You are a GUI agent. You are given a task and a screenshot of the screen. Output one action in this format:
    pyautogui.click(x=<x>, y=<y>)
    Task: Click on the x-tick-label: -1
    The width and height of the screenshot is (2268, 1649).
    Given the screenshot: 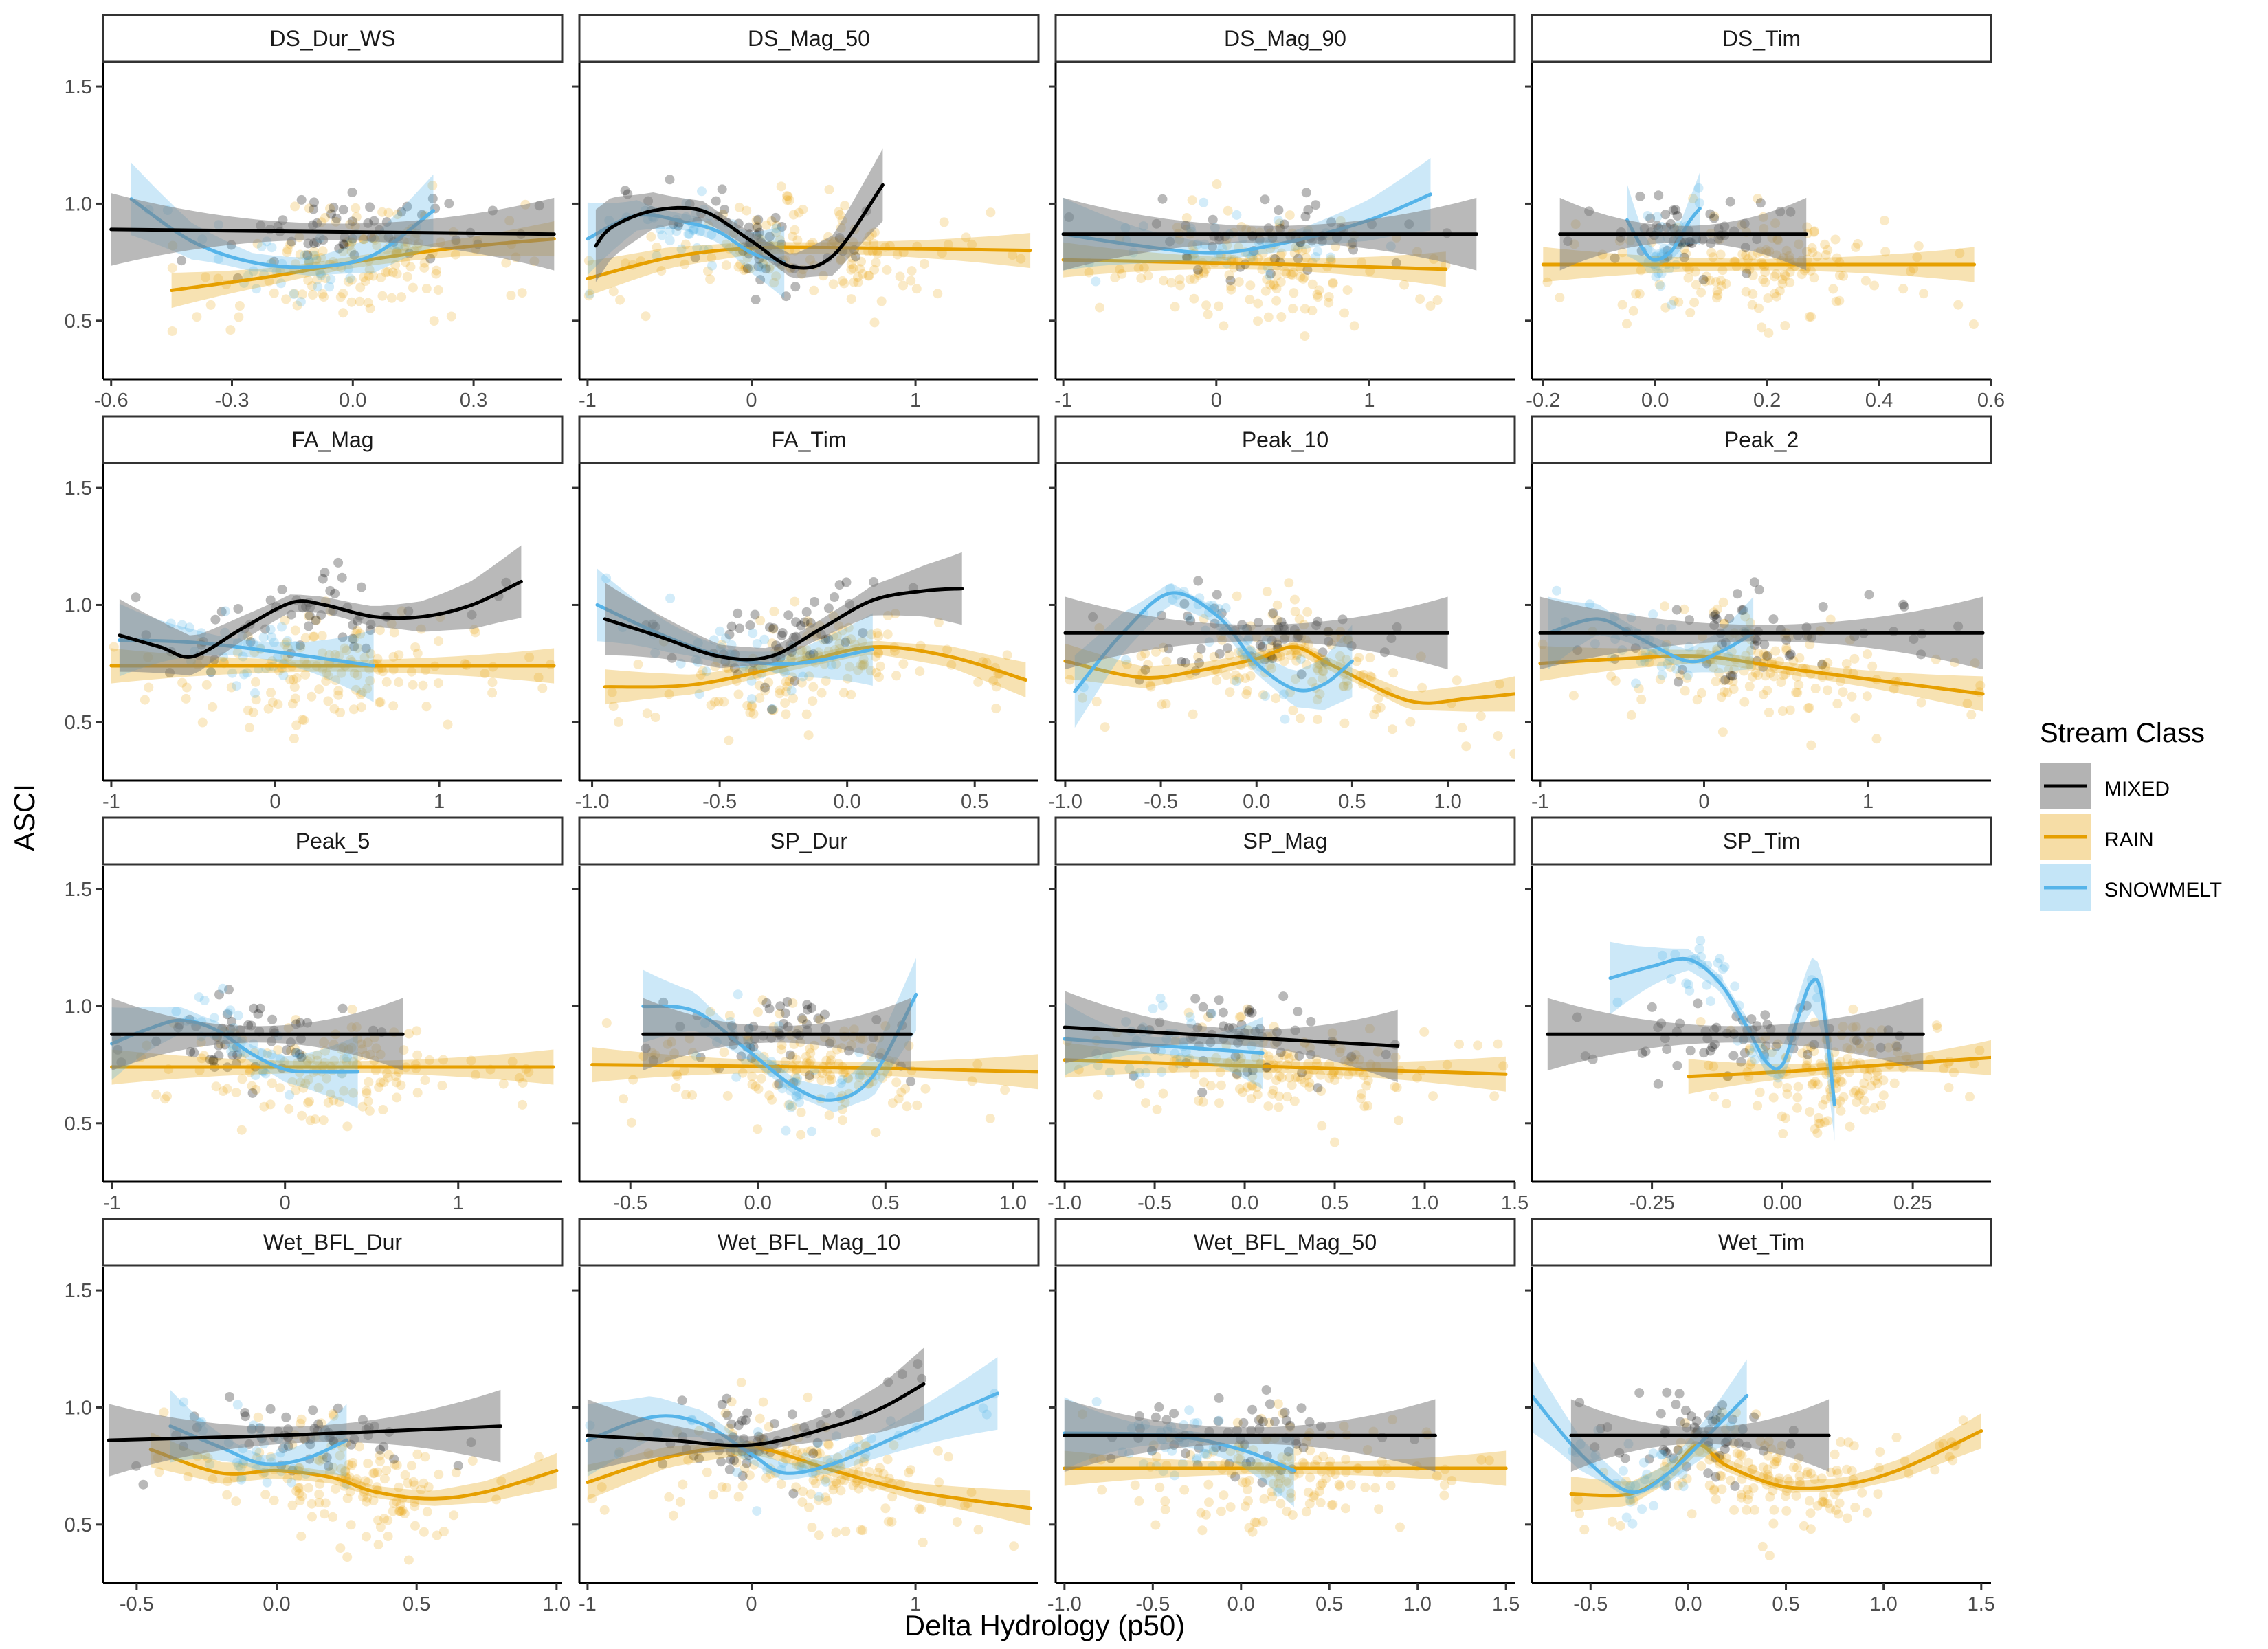 What is the action you would take?
    pyautogui.click(x=588, y=401)
    